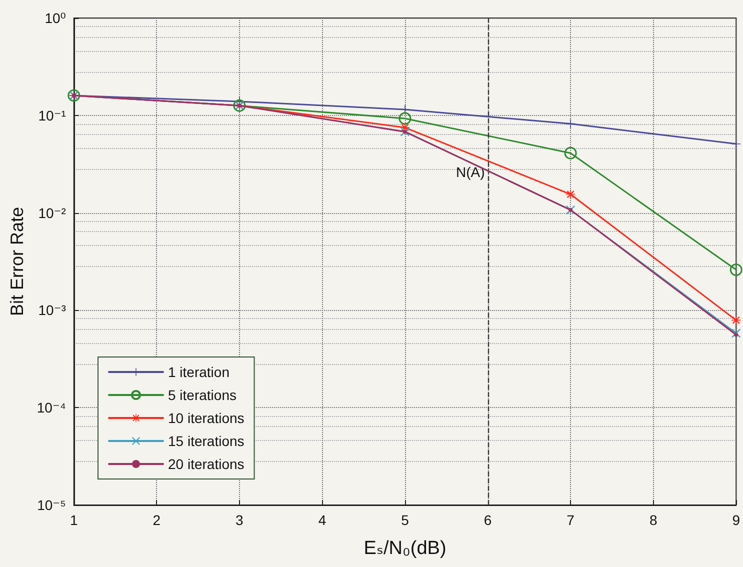 This screenshot has width=743, height=567. What do you see at coordinates (470, 172) in the screenshot?
I see `ref-line-label: N(A)` at bounding box center [470, 172].